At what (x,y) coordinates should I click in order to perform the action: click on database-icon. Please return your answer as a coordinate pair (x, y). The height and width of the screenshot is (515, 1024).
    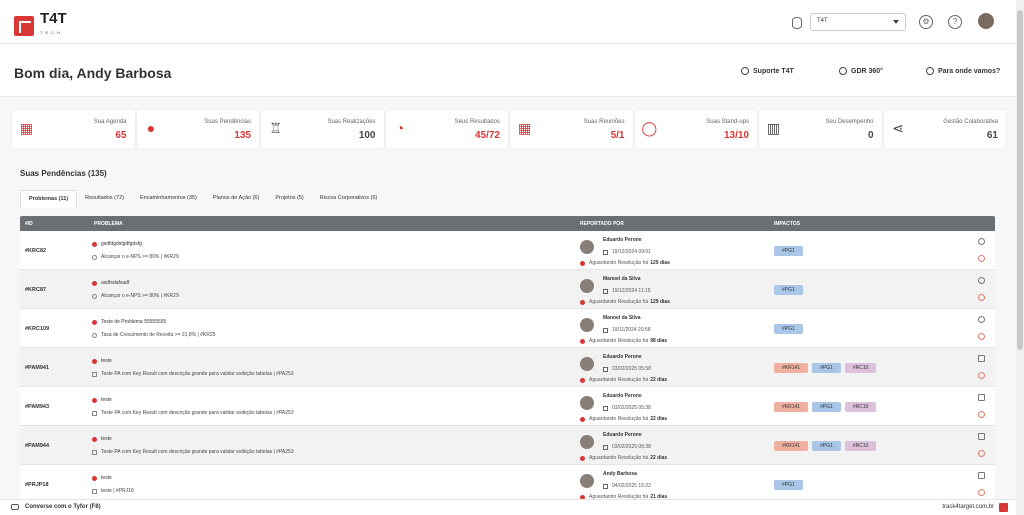
    Looking at the image, I should click on (797, 23).